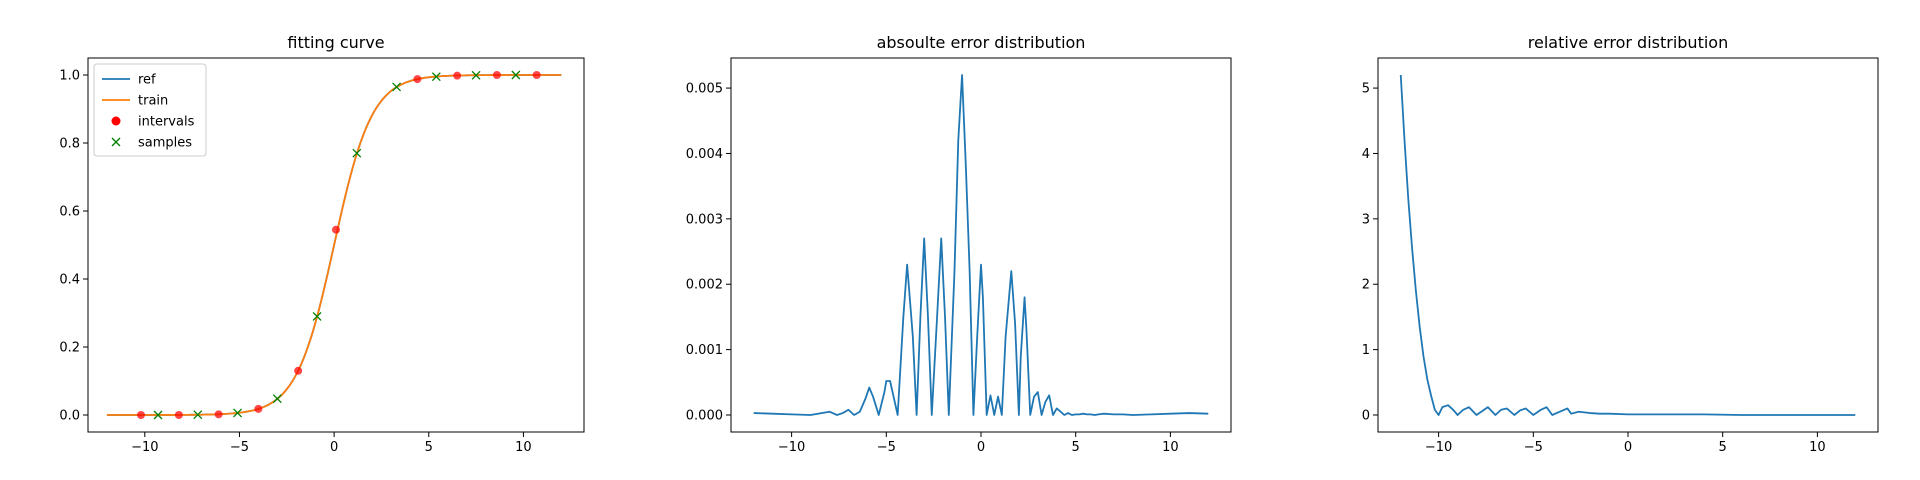 The height and width of the screenshot is (480, 1920). What do you see at coordinates (704, 350) in the screenshot?
I see `y-tick-label: 0.001` at bounding box center [704, 350].